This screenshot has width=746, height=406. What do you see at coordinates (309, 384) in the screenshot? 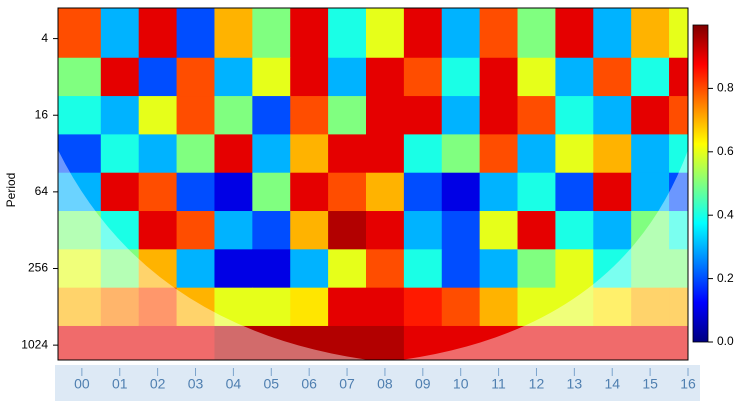
I see `x-tick-label: 06` at bounding box center [309, 384].